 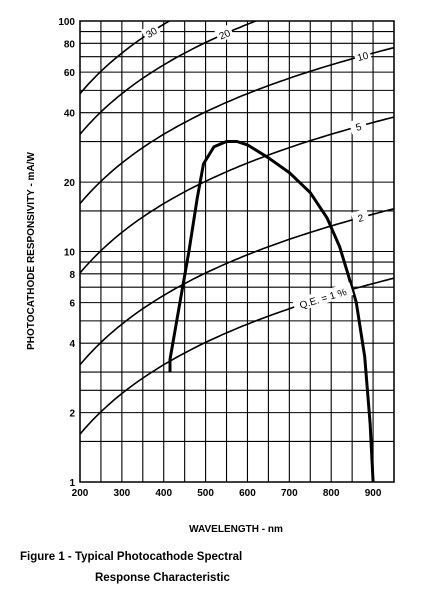 I want to click on x-tick-label: 900, so click(x=373, y=493).